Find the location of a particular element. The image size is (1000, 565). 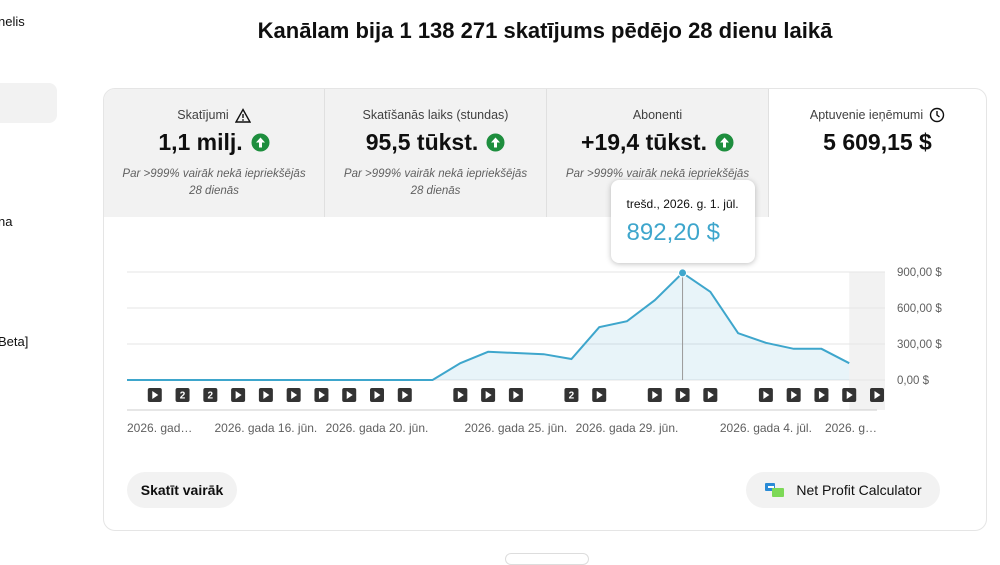

metric-label: Aptuvenie ieņēmumi is located at coordinates (866, 115).